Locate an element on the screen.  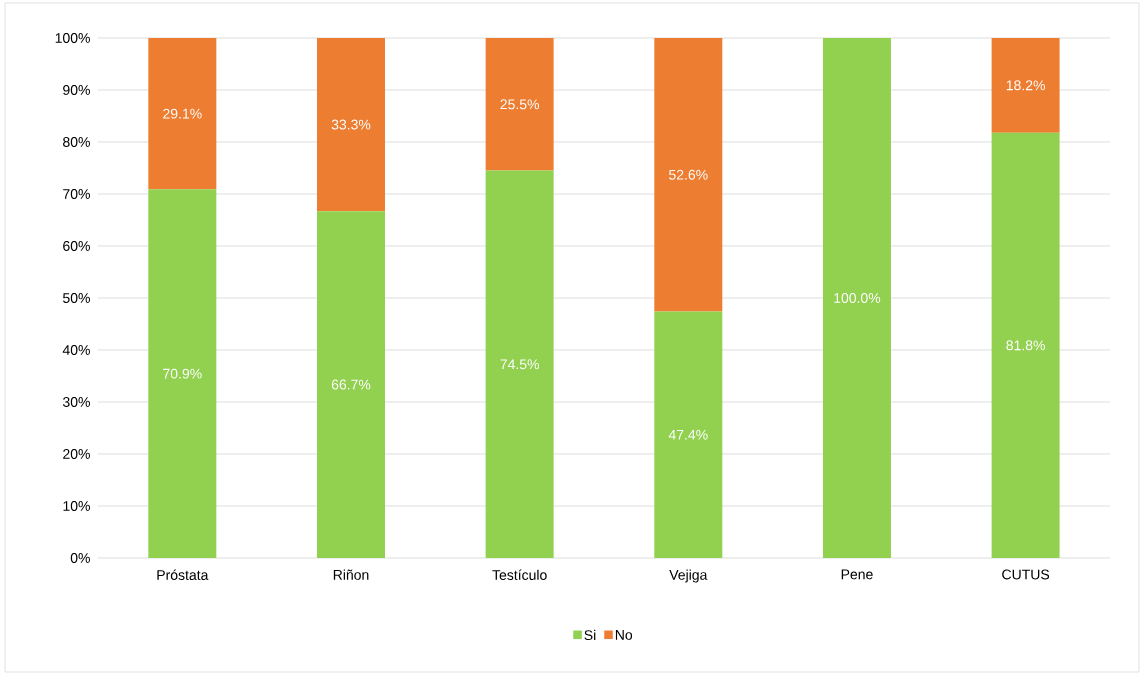
data-label: 52.6% is located at coordinates (688, 174).